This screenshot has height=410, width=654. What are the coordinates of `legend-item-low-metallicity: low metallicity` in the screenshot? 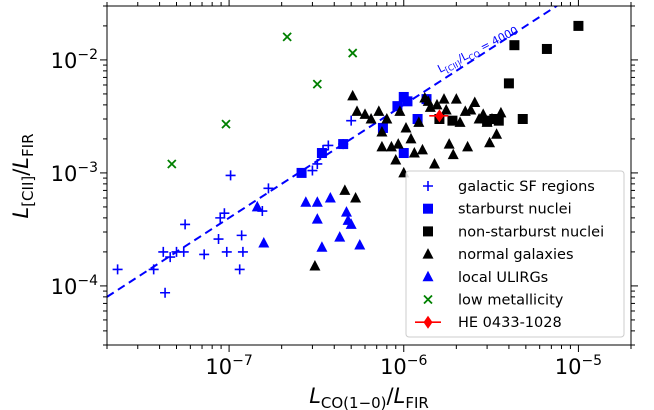 It's located at (493, 301).